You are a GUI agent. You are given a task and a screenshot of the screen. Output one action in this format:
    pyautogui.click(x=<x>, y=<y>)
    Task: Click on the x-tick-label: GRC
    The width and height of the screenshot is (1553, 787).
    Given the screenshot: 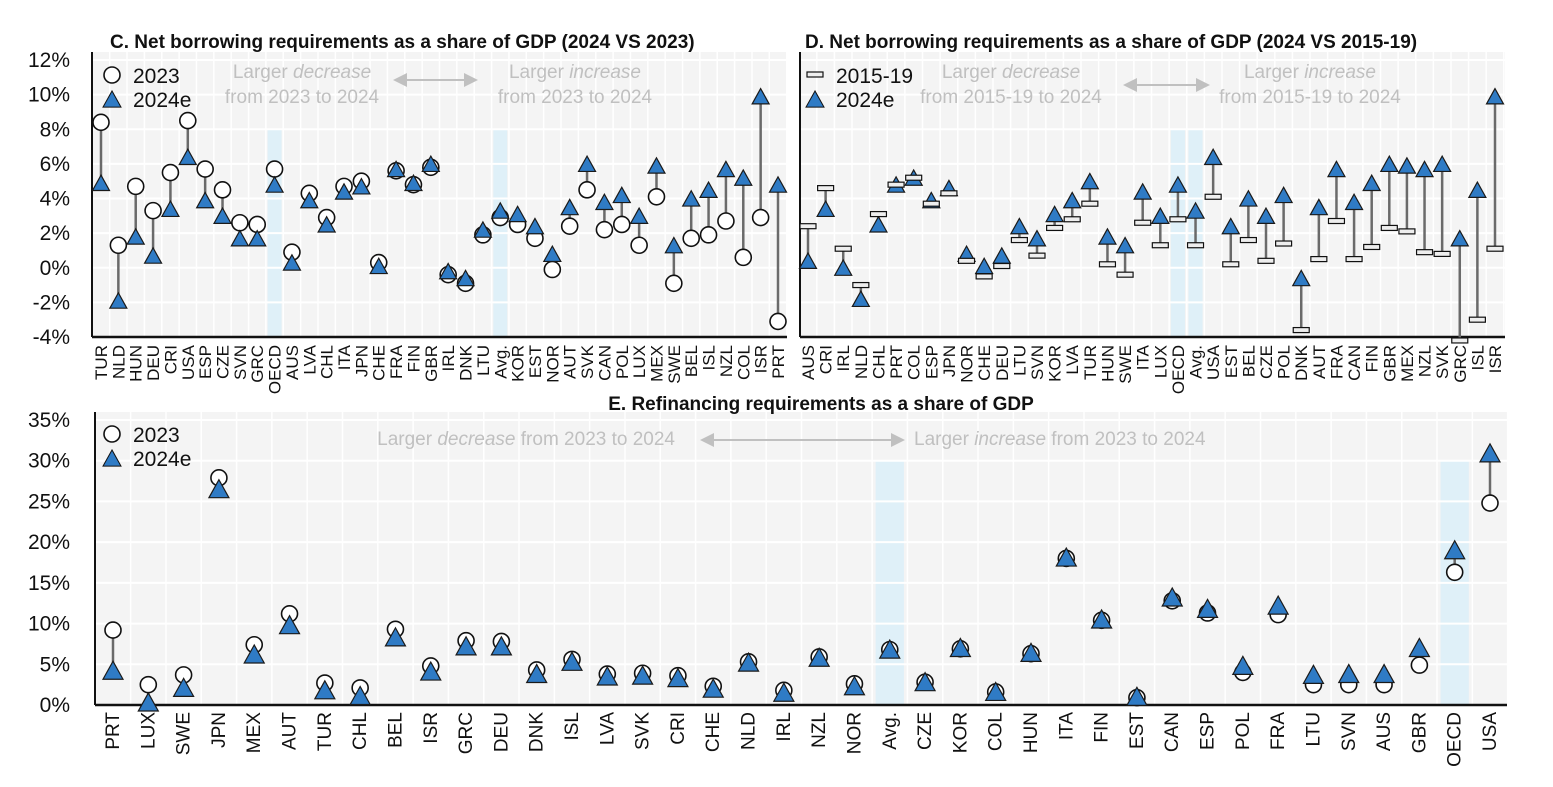 What is the action you would take?
    pyautogui.click(x=257, y=364)
    